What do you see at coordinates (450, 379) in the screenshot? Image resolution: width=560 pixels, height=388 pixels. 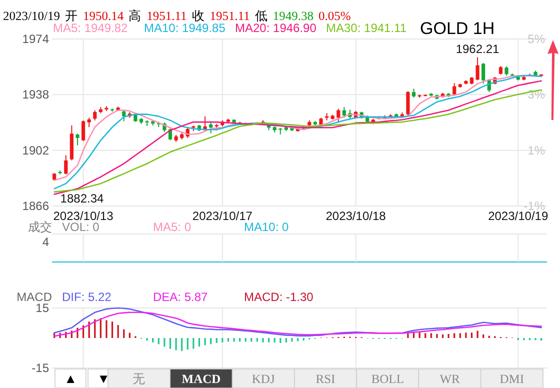 I see `text: WR` at bounding box center [450, 379].